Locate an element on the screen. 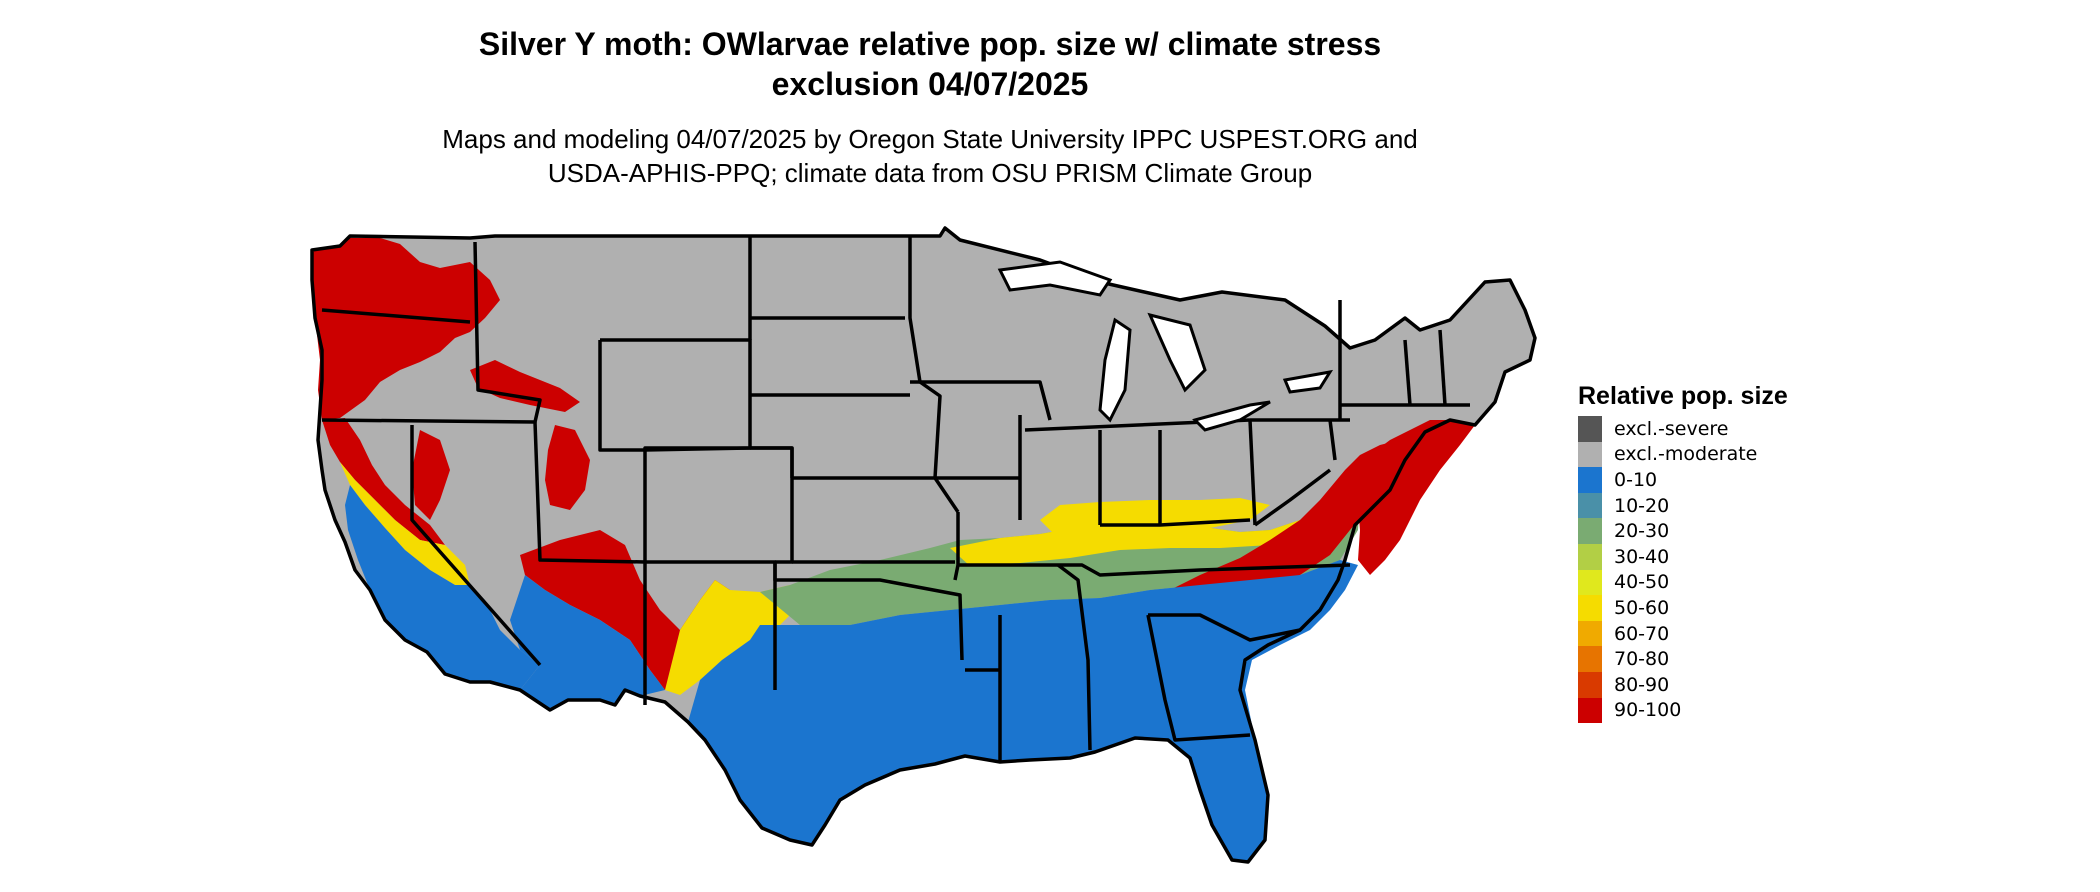 The height and width of the screenshot is (892, 2100). lake-michigan is located at coordinates (1115, 370).